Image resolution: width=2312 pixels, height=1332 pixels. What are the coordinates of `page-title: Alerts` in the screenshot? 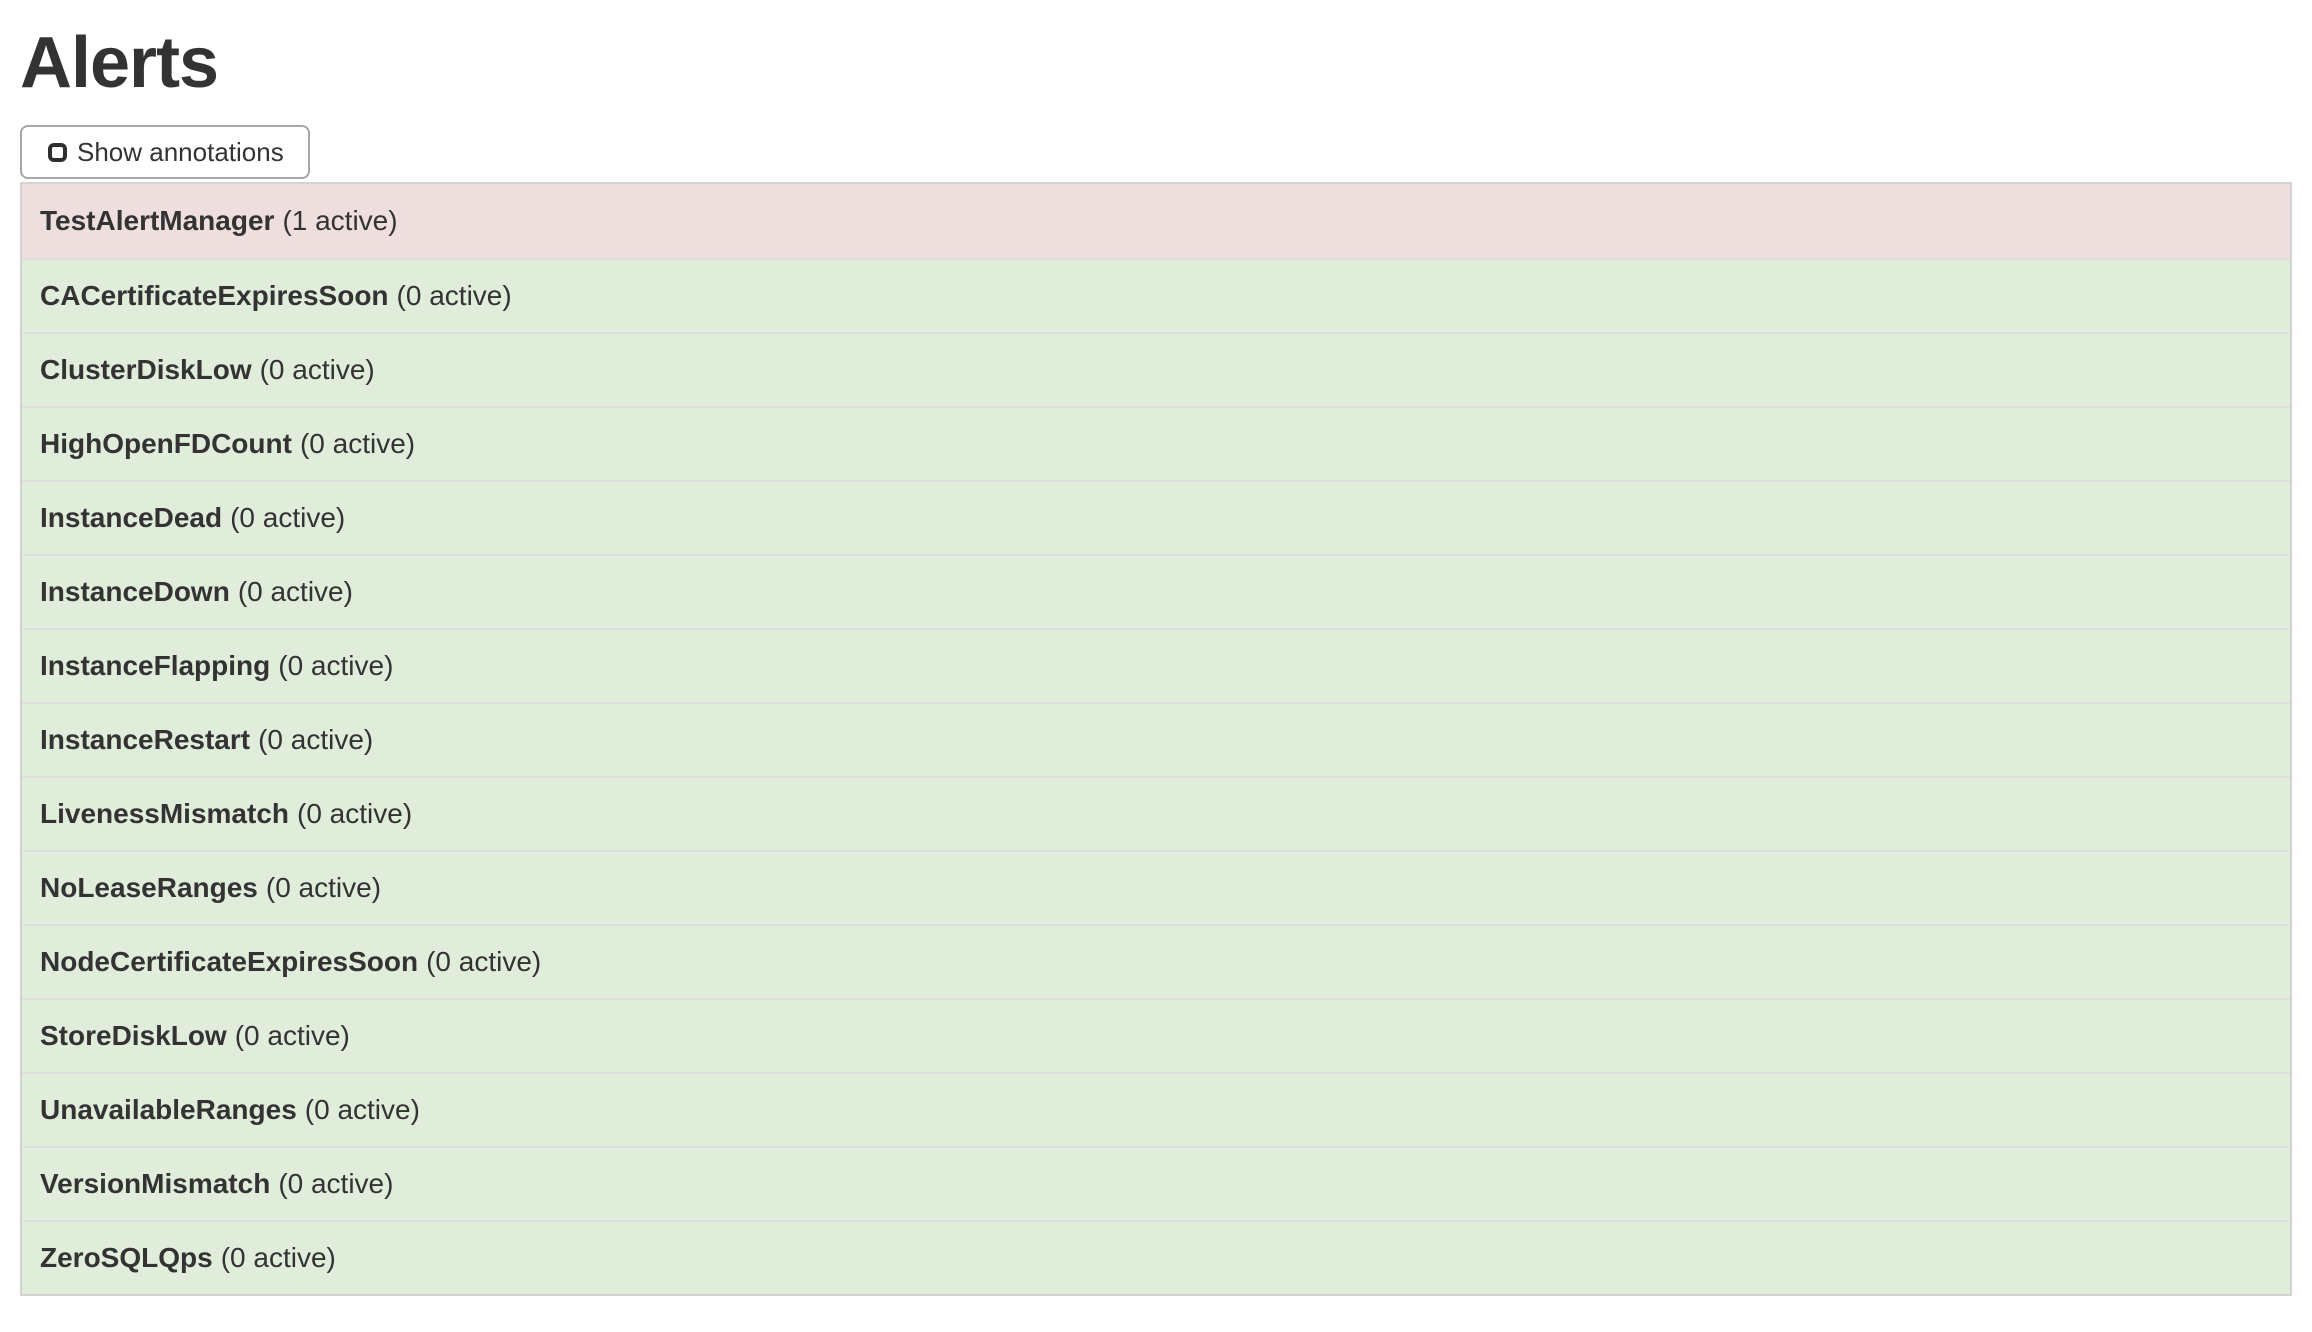 It's located at (119, 63).